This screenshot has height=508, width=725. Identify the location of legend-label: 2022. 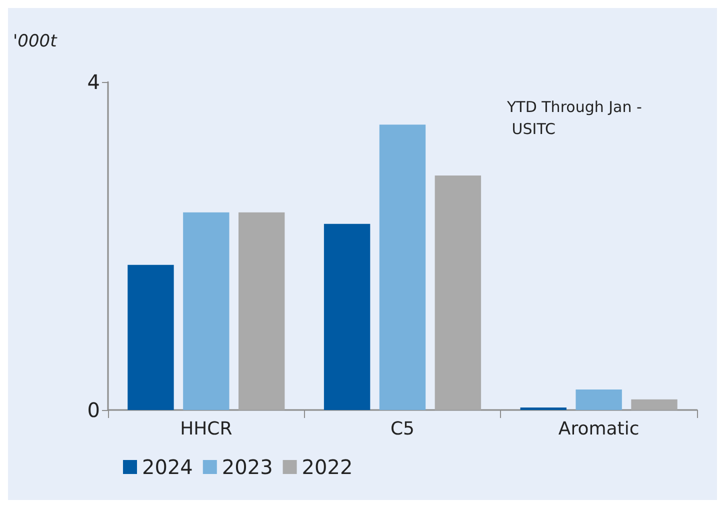
(327, 467).